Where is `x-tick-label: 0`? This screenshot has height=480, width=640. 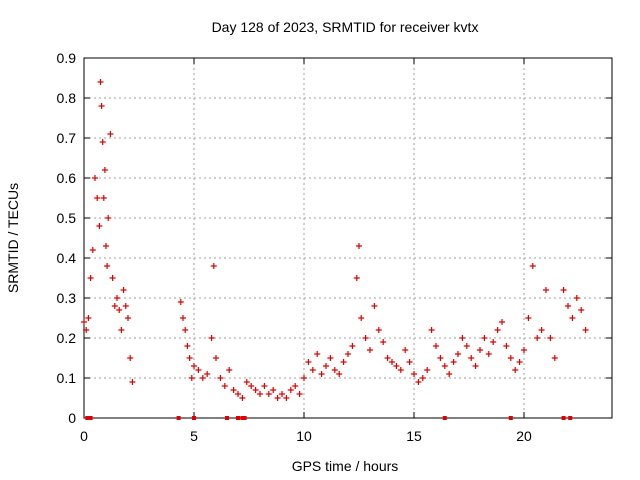 x-tick-label: 0 is located at coordinates (84, 436).